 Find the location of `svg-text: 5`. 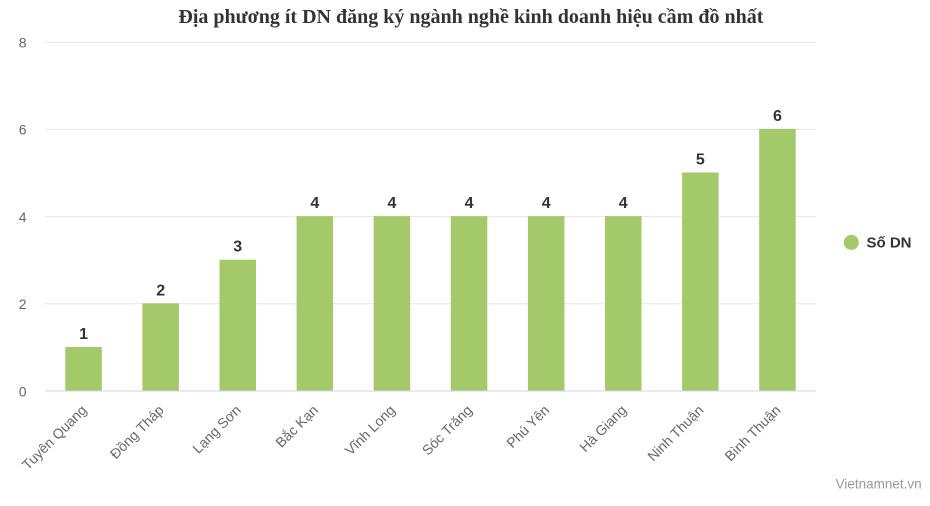

svg-text: 5 is located at coordinates (700, 160).